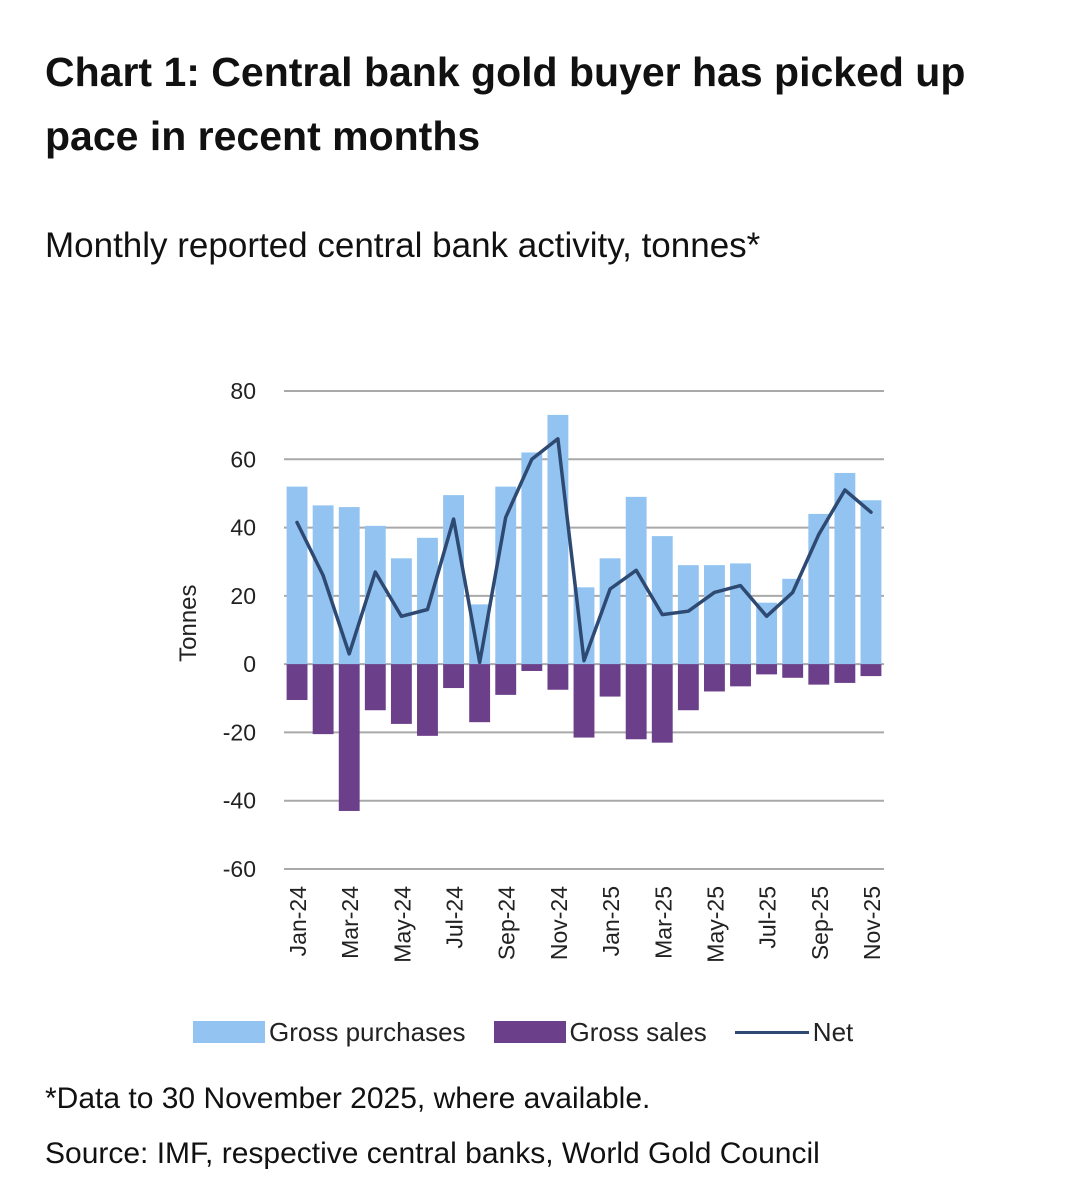  What do you see at coordinates (638, 1031) in the screenshot?
I see `legend-label-sales: Gross sales` at bounding box center [638, 1031].